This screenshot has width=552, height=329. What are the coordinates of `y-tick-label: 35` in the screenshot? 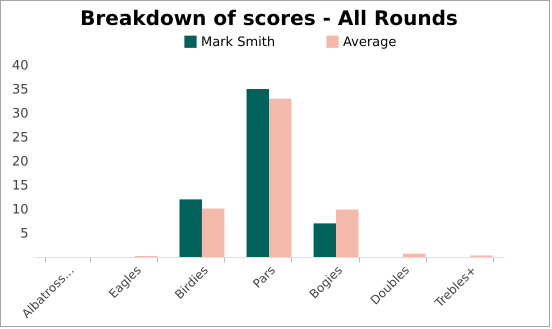 It's located at (20, 90).